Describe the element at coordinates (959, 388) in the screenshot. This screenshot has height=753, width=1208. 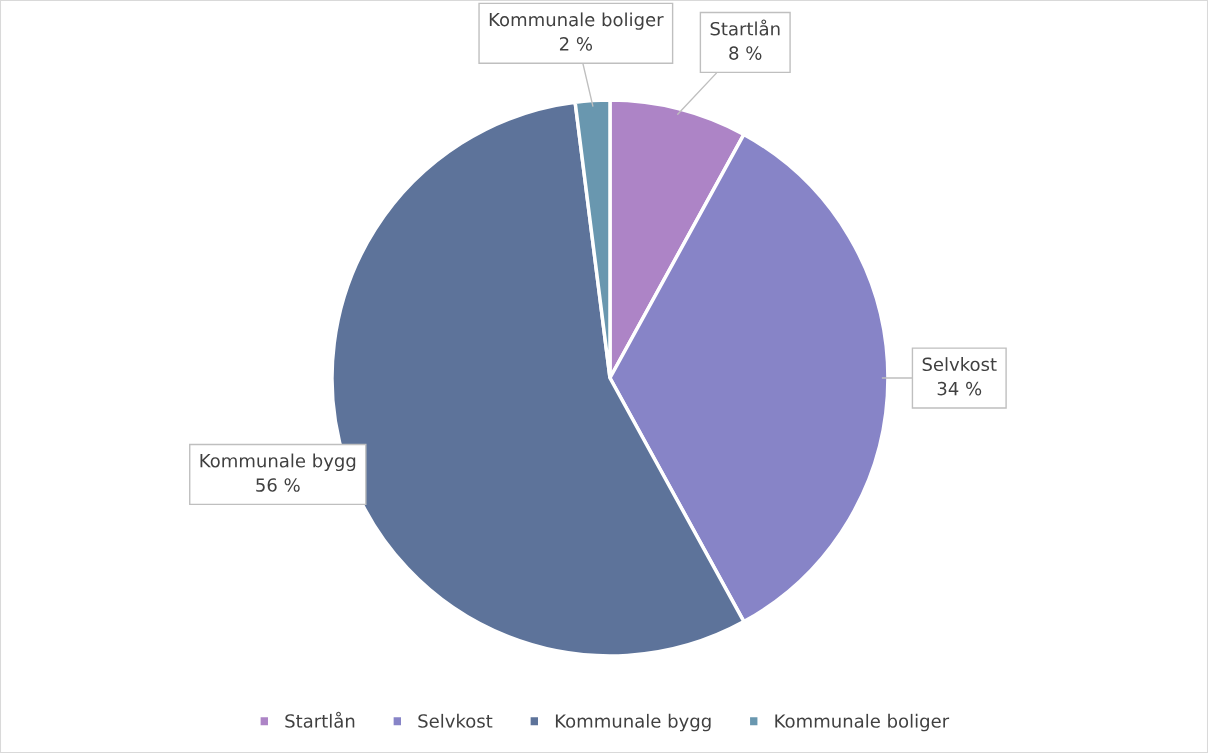
I see `data-label: 34 %` at that location.